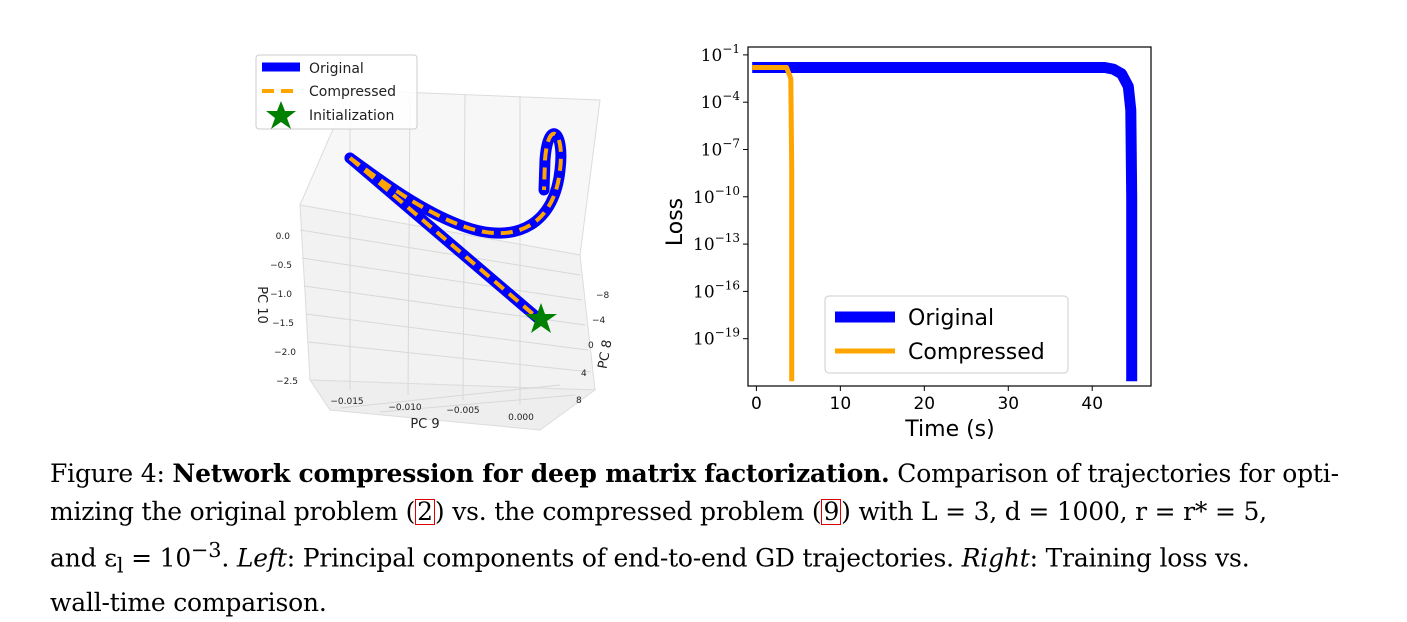 The image size is (1407, 622). I want to click on y-tick-label: 10⁻¹⁶, so click(716, 290).